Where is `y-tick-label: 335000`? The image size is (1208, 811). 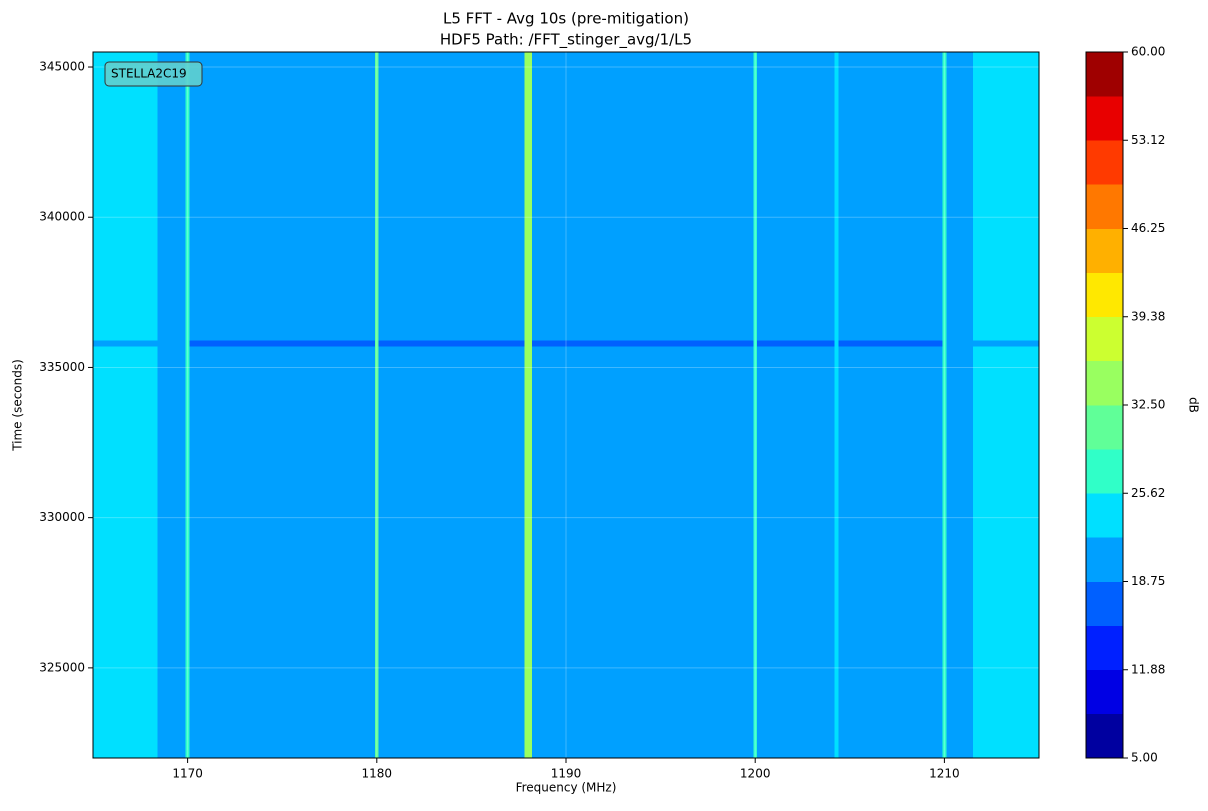 y-tick-label: 335000 is located at coordinates (62, 367).